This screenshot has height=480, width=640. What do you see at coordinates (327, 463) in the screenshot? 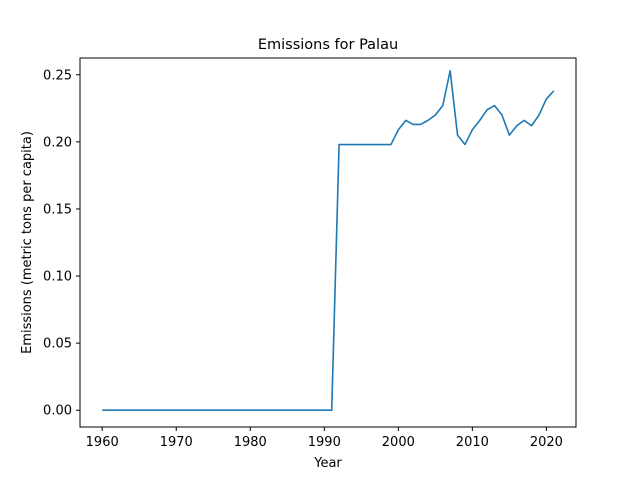
I see `x-axis-label: Year` at bounding box center [327, 463].